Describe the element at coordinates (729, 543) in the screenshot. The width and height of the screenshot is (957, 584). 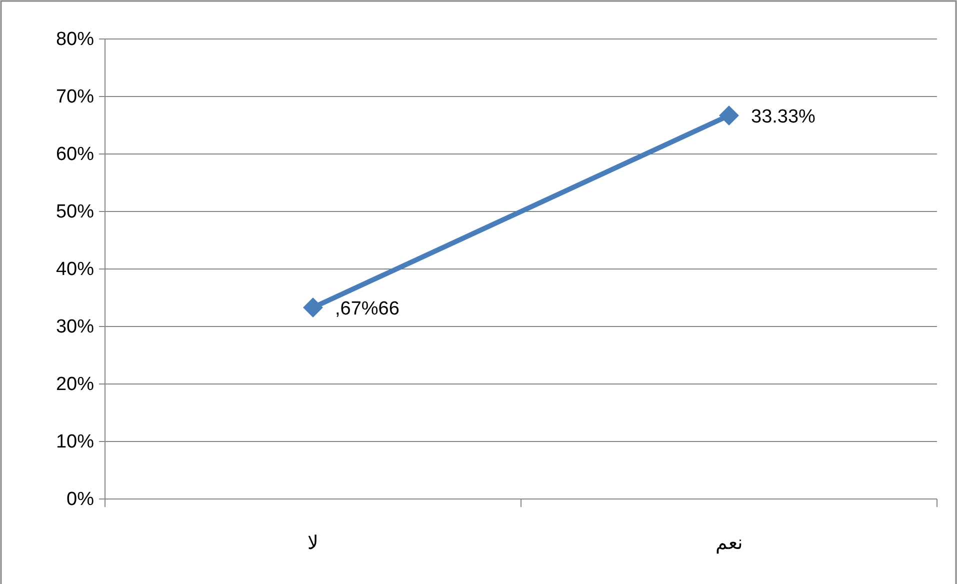
I see `x-tick-label: نعم` at that location.